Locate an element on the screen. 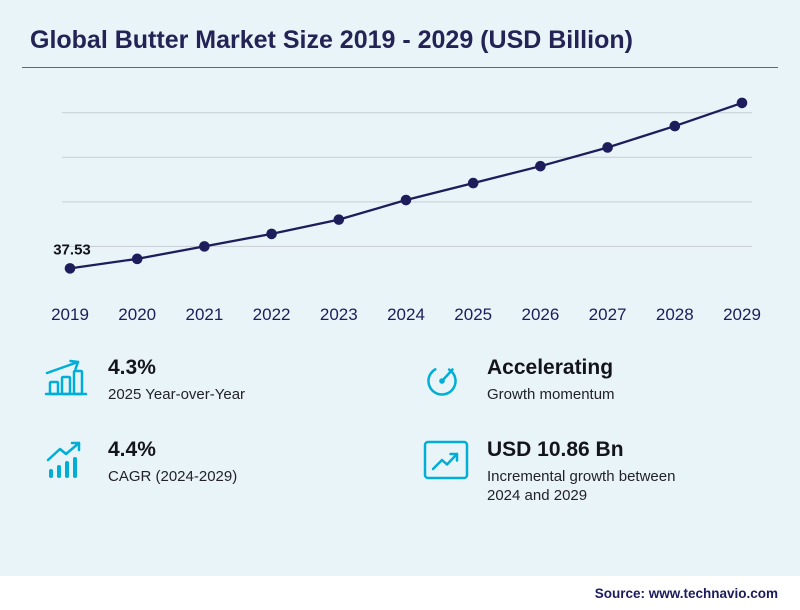 Image resolution: width=800 pixels, height=610 pixels. svg-text: 2029 is located at coordinates (742, 314).